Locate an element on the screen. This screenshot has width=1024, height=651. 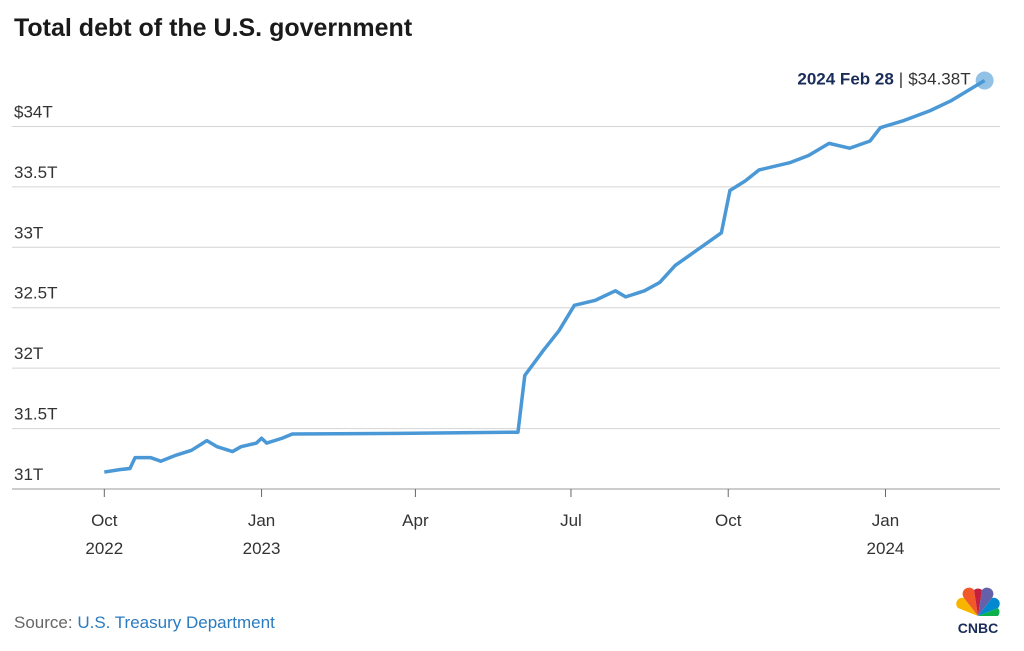
x-tick-label: Jul is located at coordinates (571, 520).